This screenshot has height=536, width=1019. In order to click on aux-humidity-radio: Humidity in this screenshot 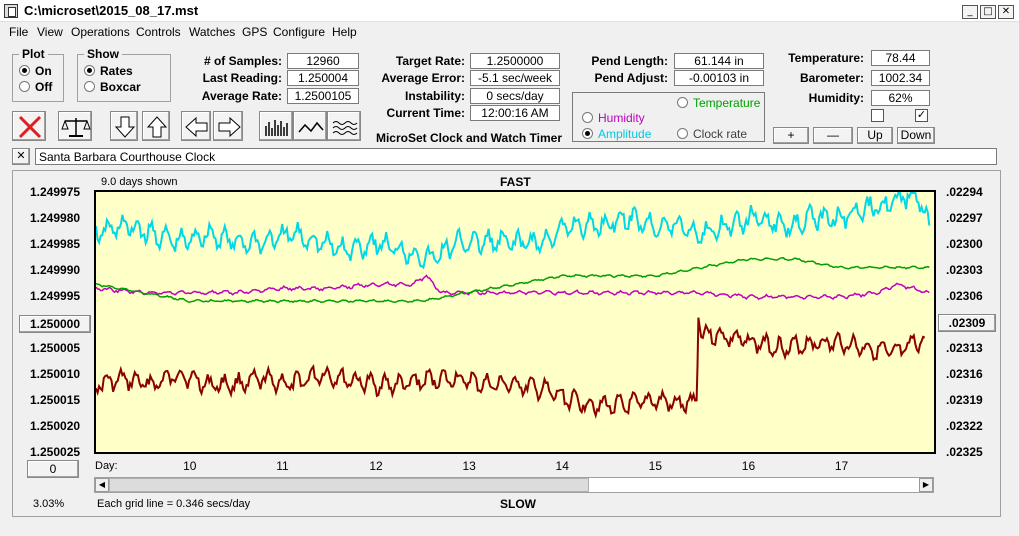, I will do `click(613, 118)`.